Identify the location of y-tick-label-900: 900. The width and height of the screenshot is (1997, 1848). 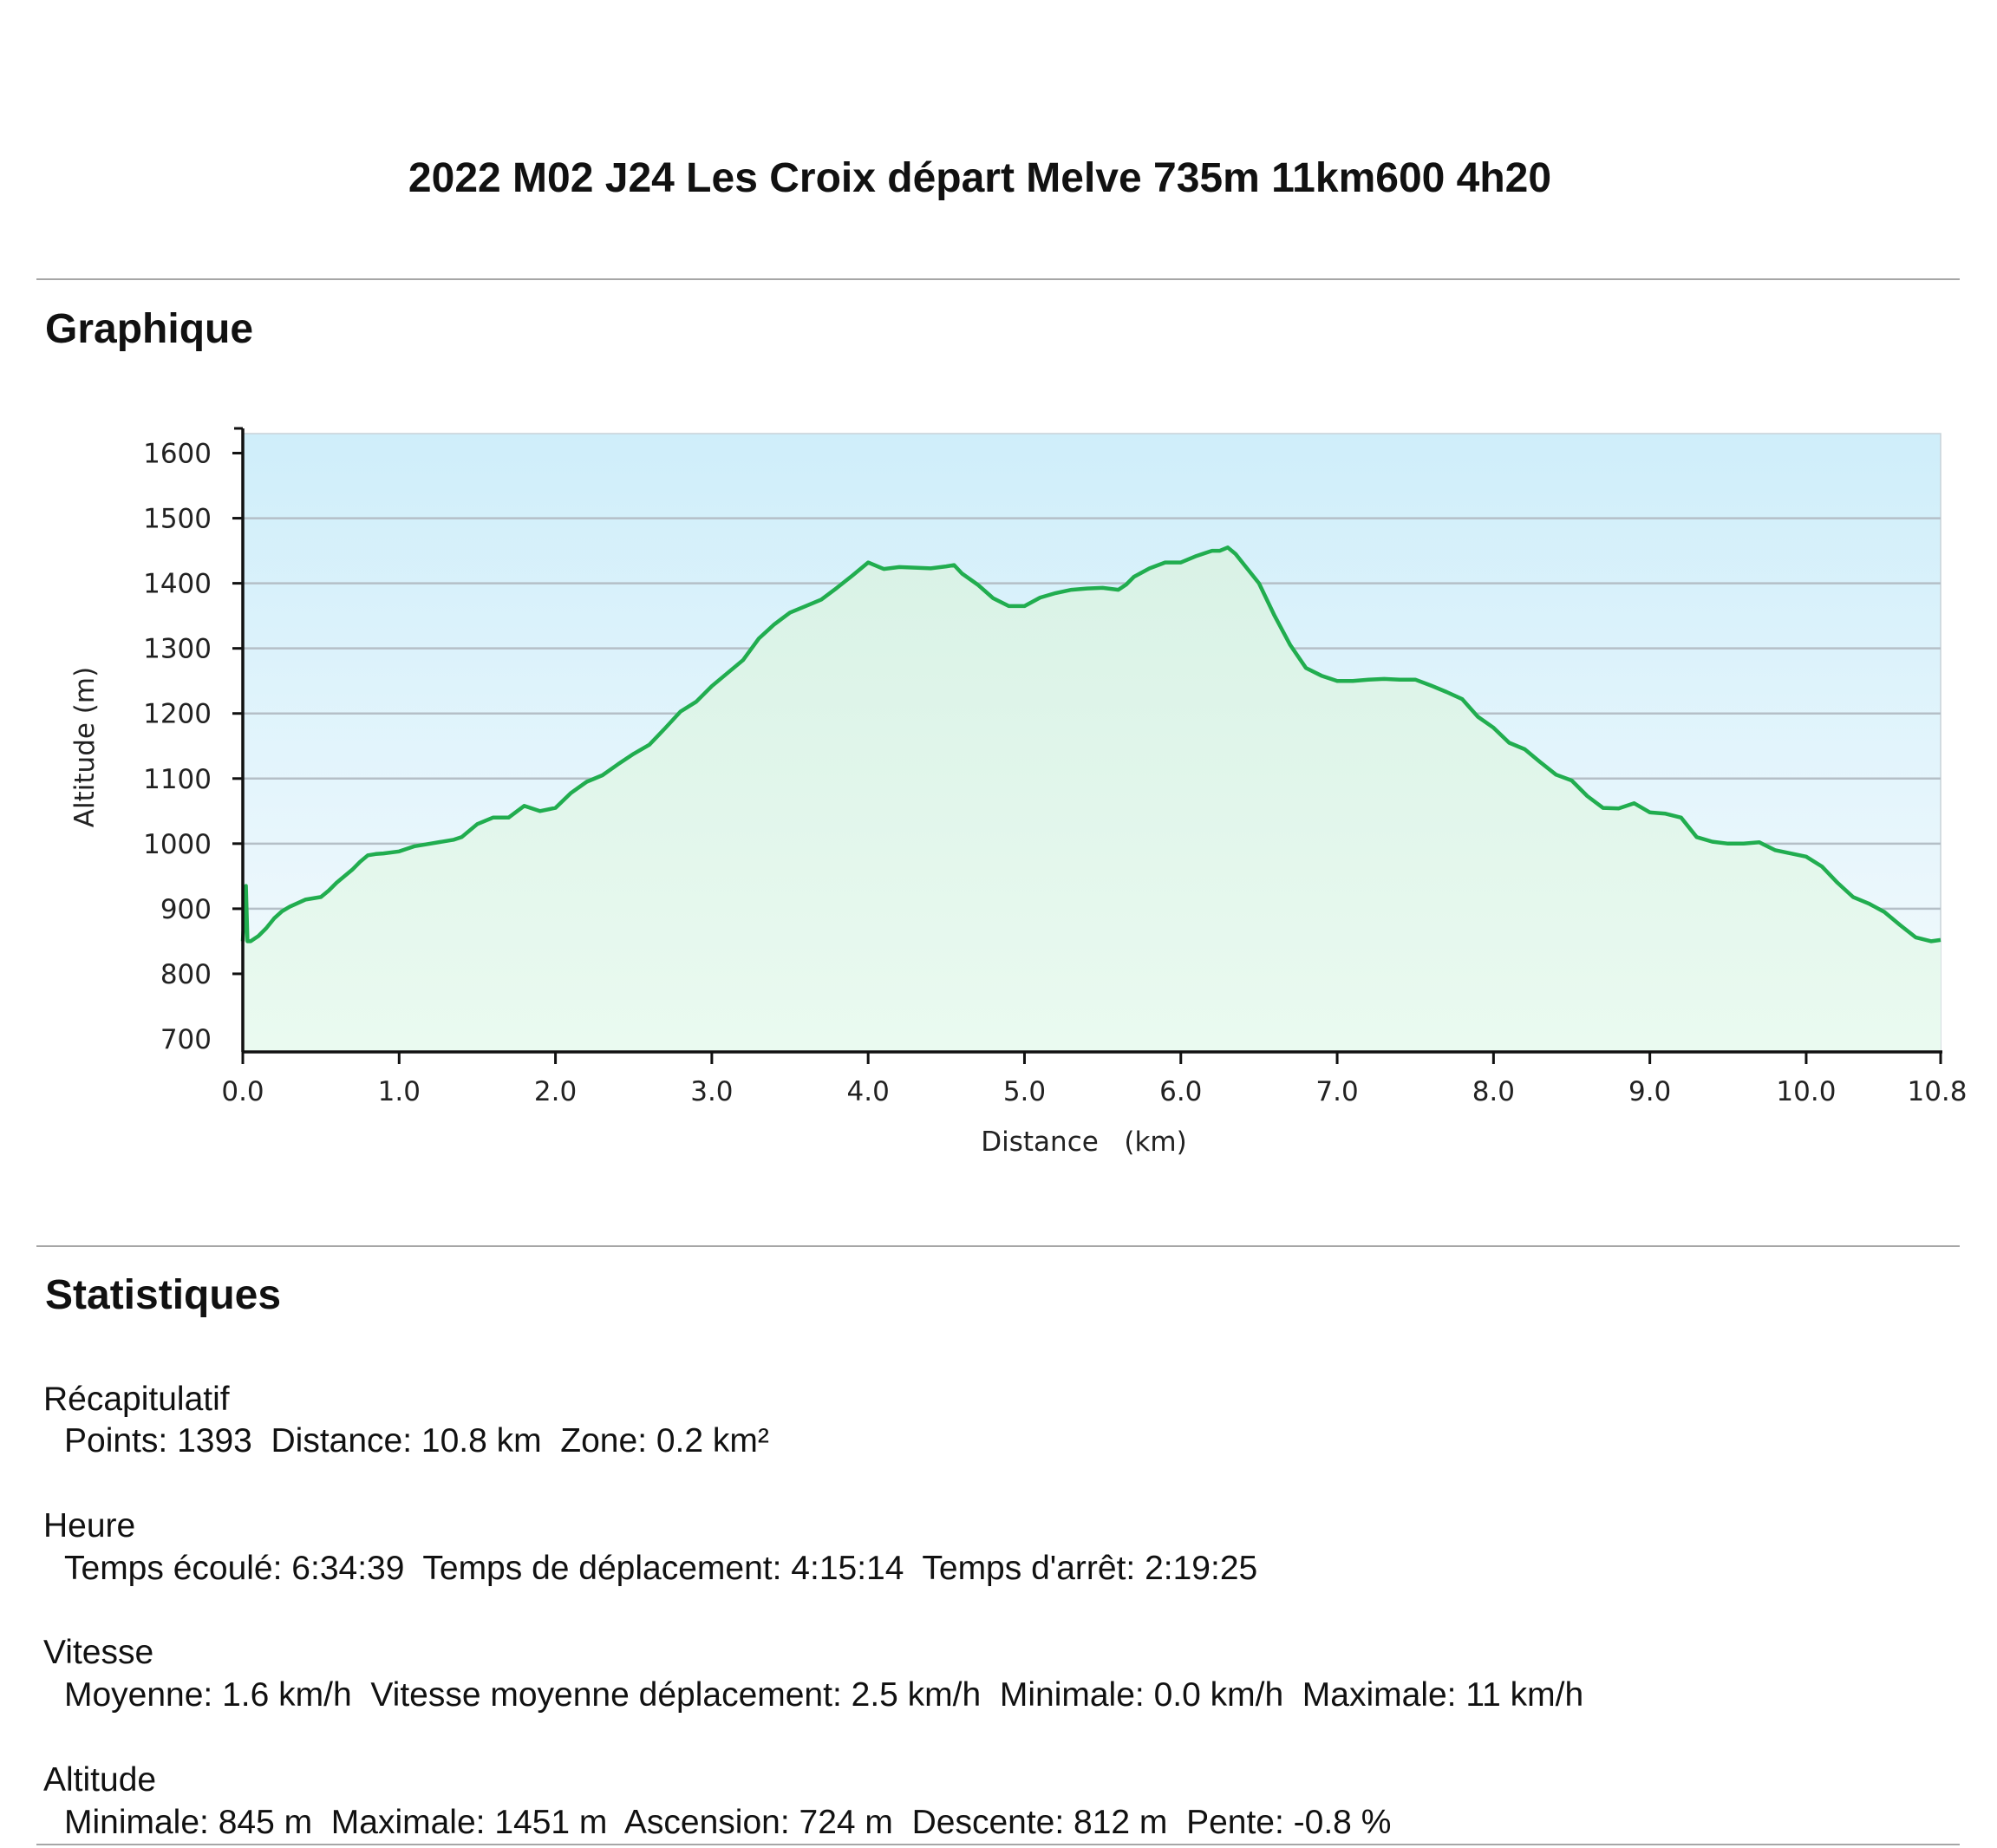
(186, 909).